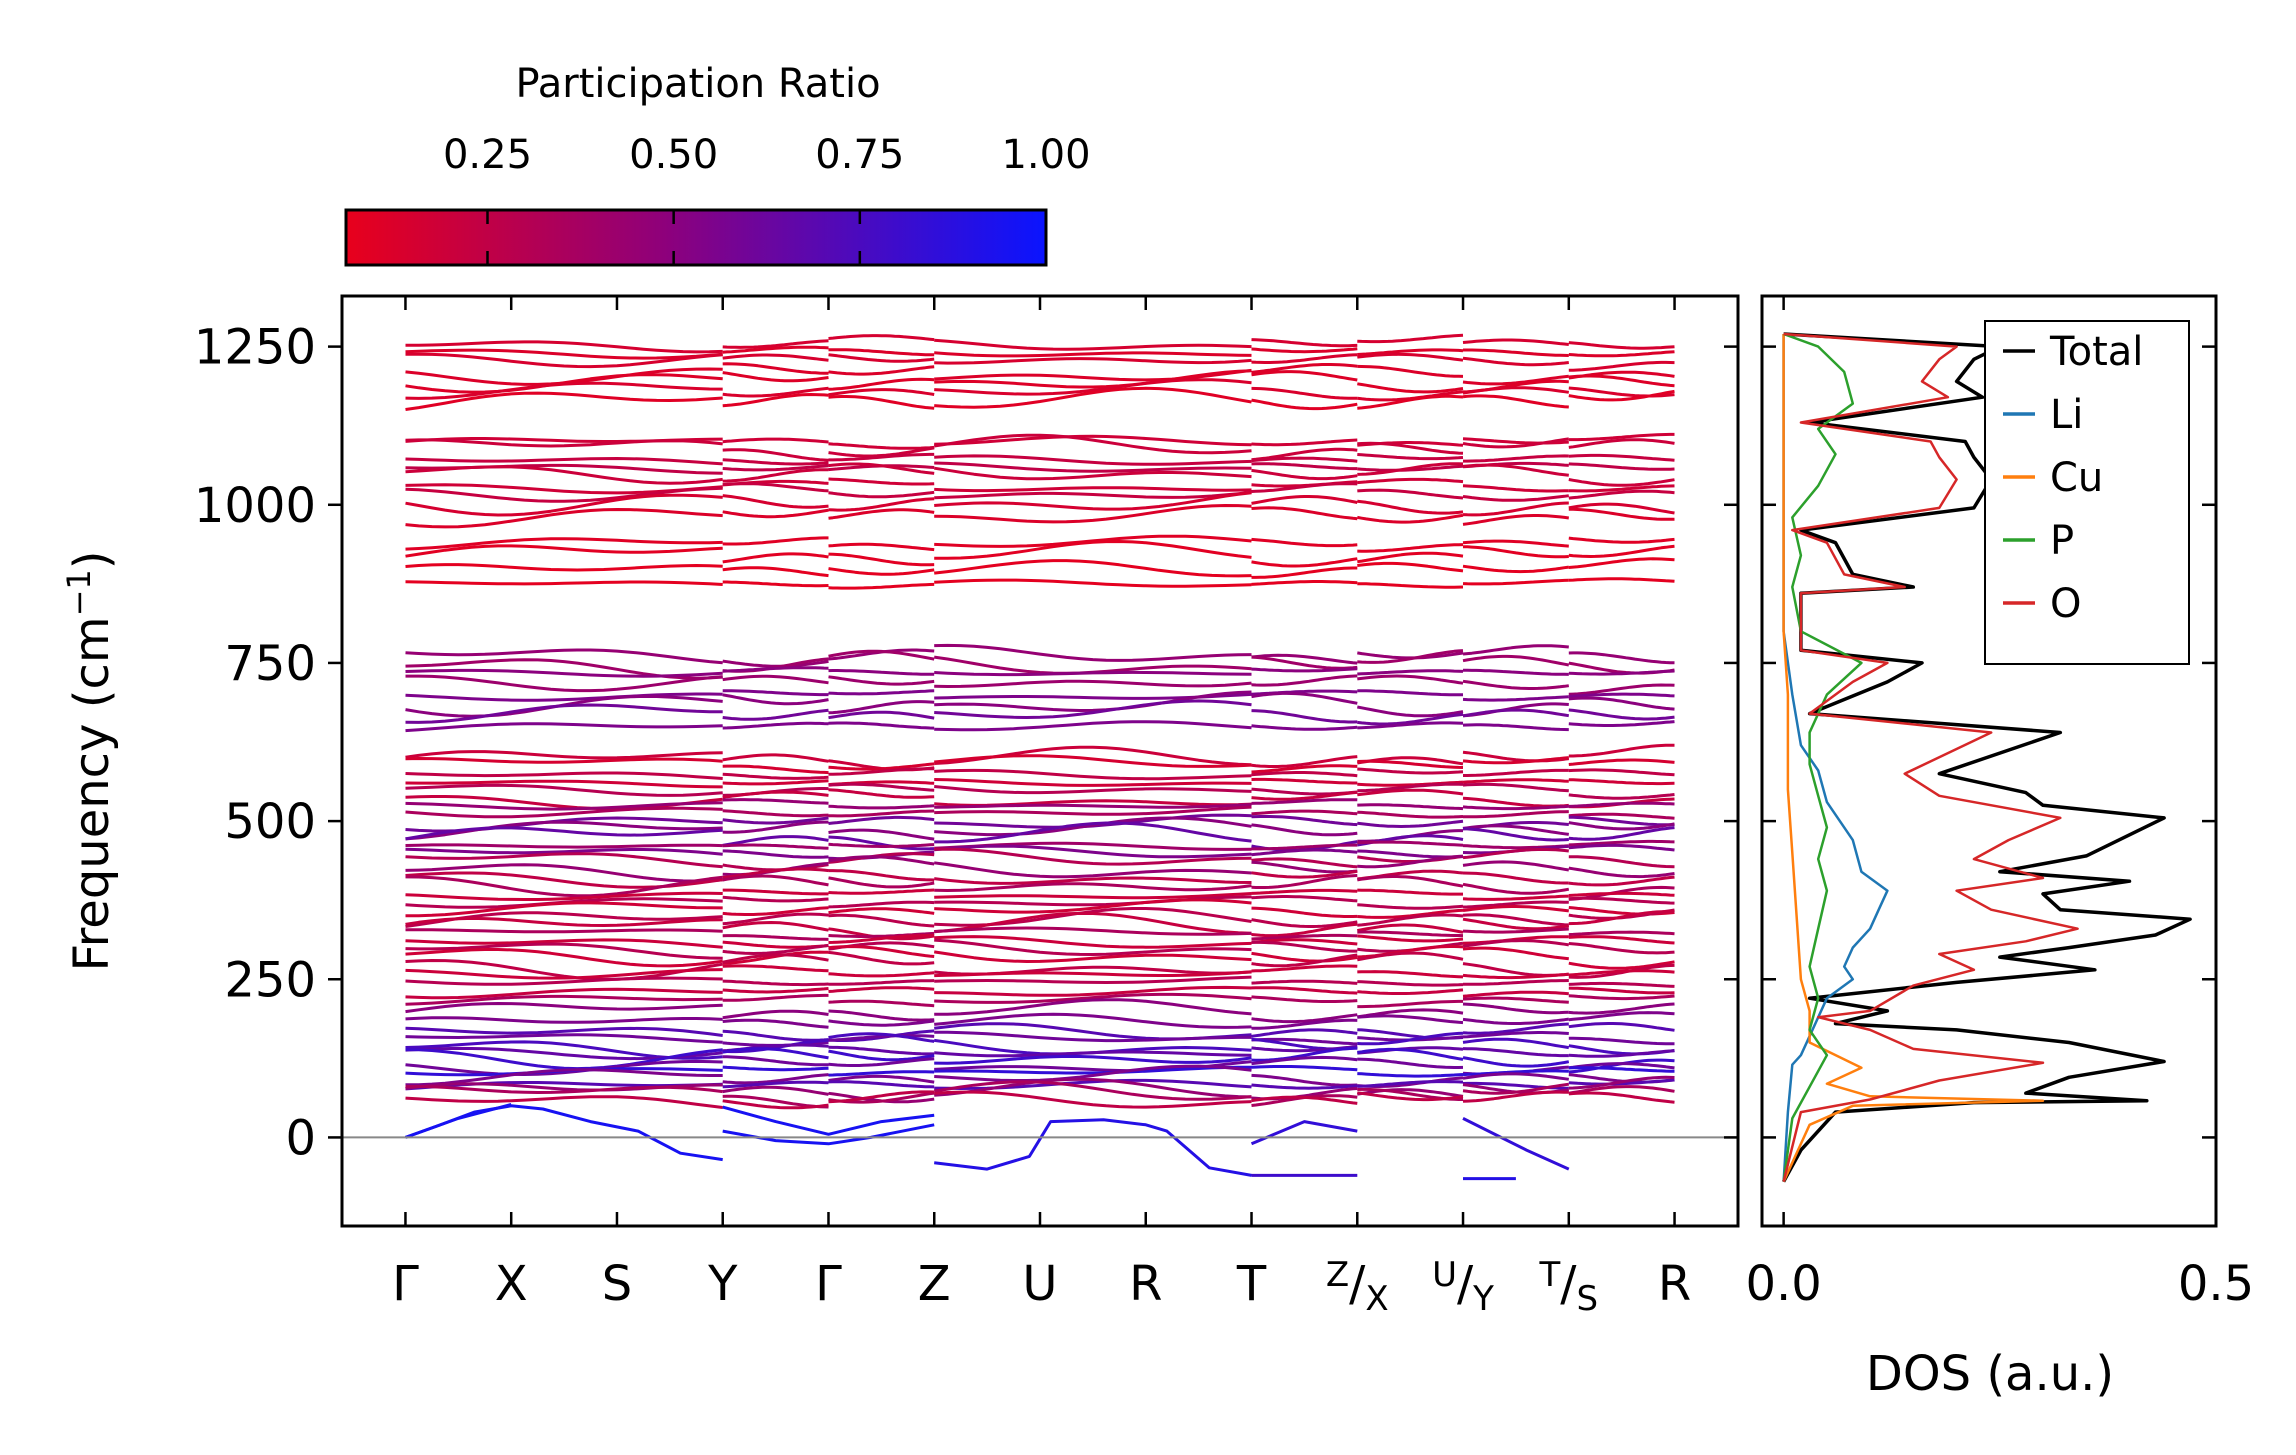 The width and height of the screenshot is (2296, 1455). What do you see at coordinates (405, 1284) in the screenshot?
I see `kpoint-label: Γ` at bounding box center [405, 1284].